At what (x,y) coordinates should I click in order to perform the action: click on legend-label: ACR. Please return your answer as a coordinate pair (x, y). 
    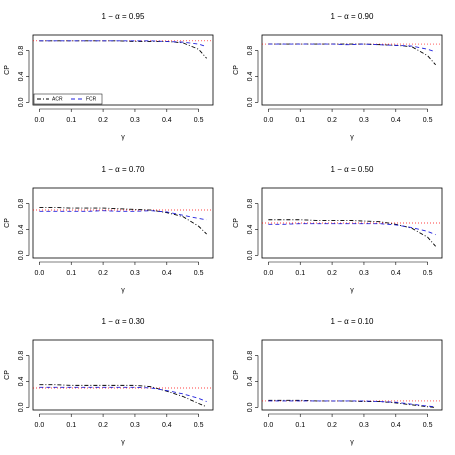
    Looking at the image, I should click on (57, 99).